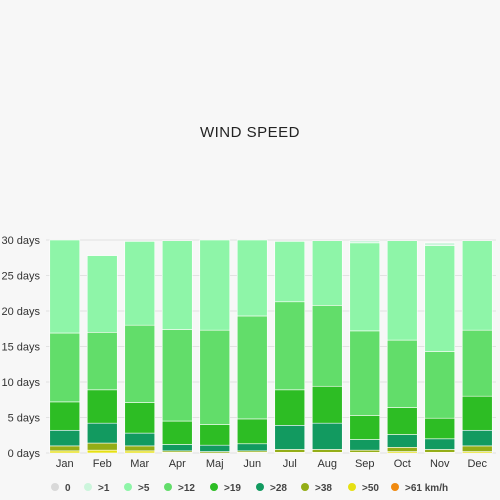 Image resolution: width=500 pixels, height=500 pixels. What do you see at coordinates (68, 488) in the screenshot?
I see `legend-label: 0` at bounding box center [68, 488].